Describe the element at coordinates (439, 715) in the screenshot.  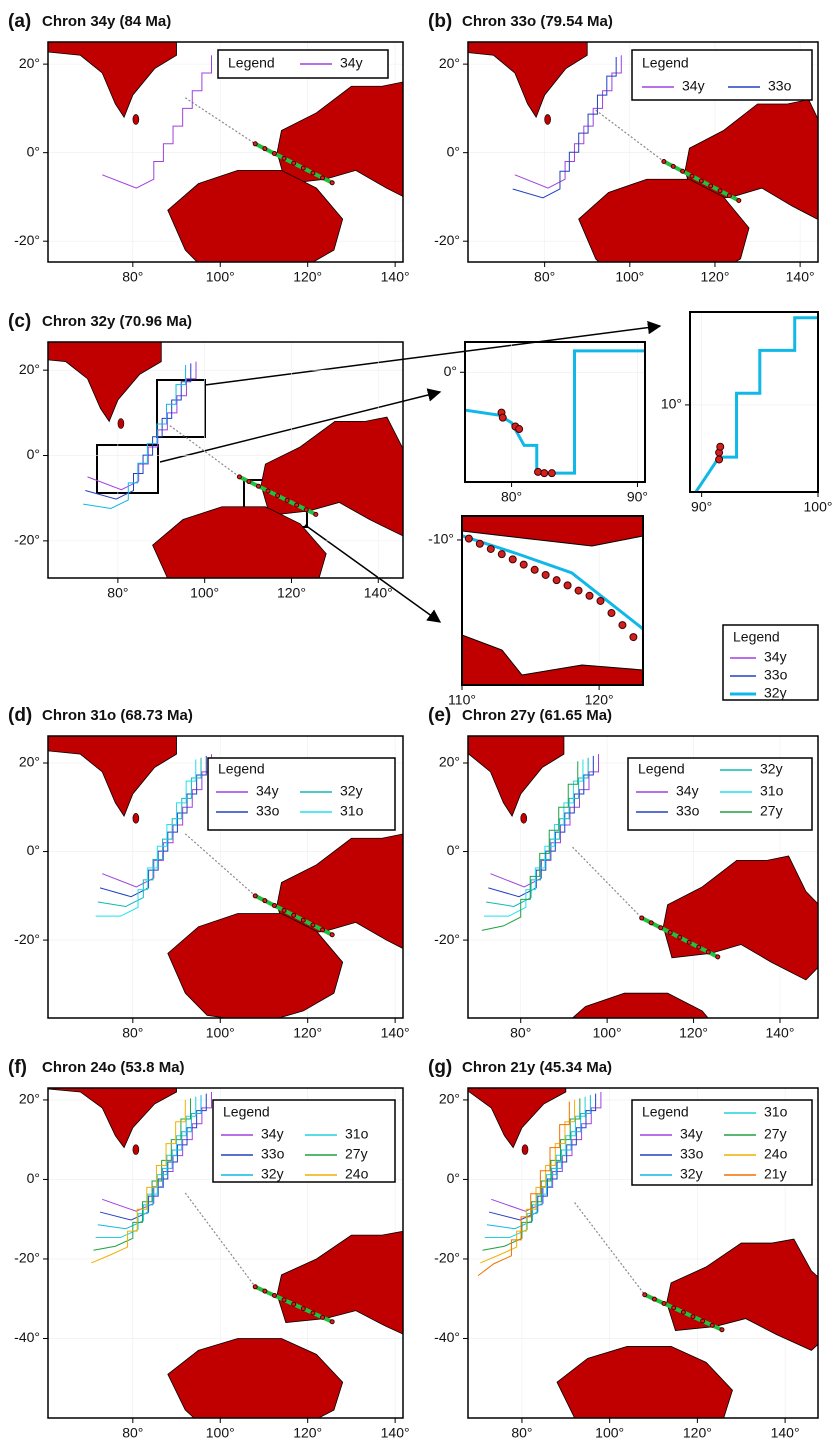
I see `panel-label: (e)` at that location.